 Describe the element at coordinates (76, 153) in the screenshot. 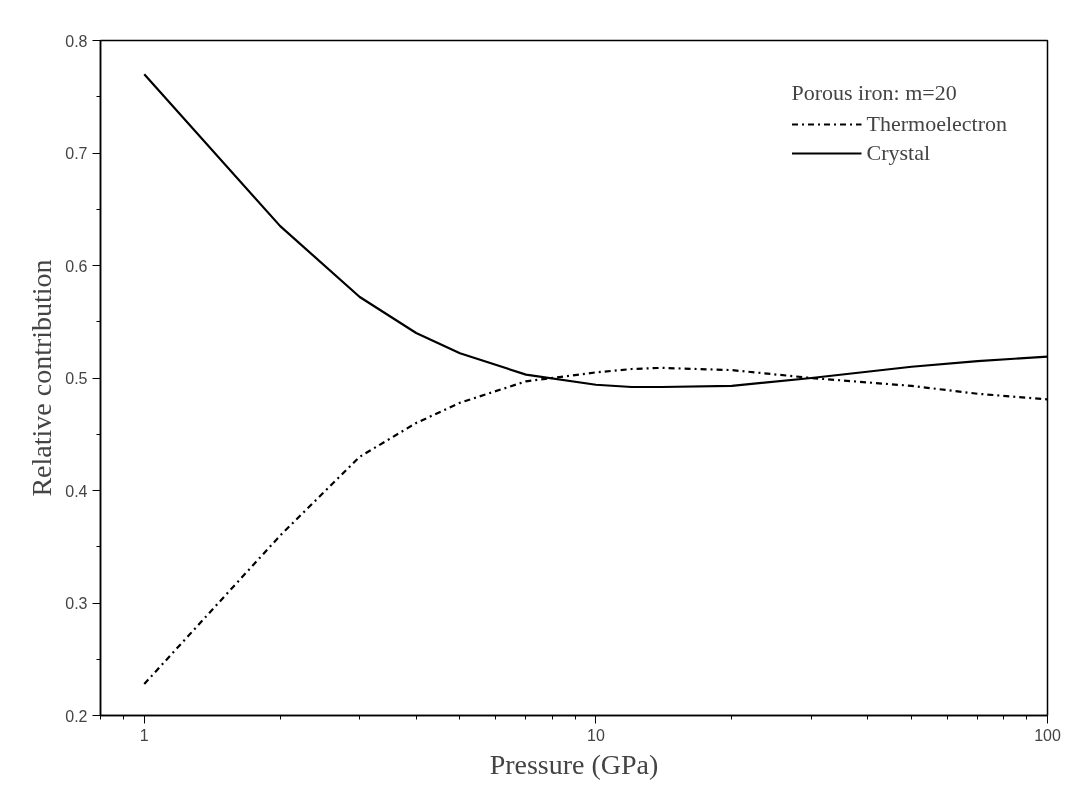

I see `y-tick-label: 0.7` at that location.